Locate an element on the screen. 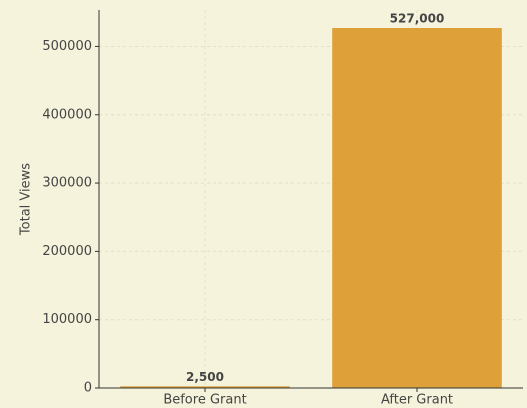  x-tick-label: Before Grant is located at coordinates (204, 400).